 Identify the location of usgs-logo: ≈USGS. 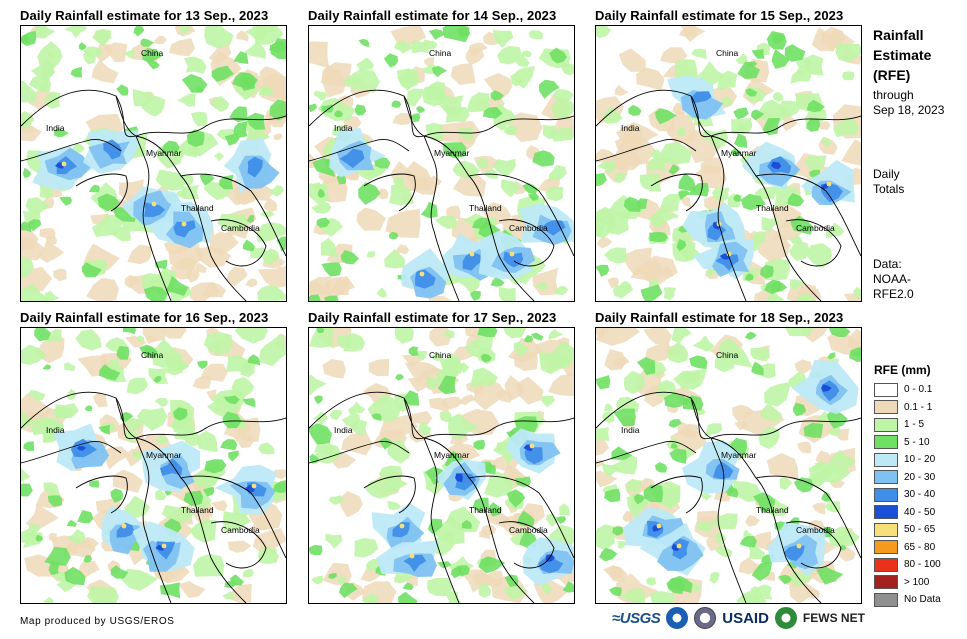
(636, 618).